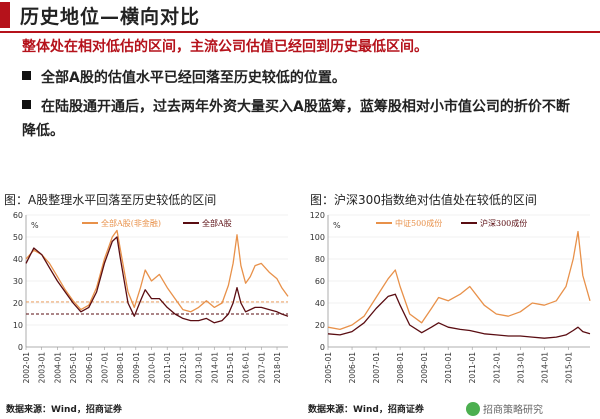  I want to click on source-left: 数据来源：Wind，招商证券, so click(64, 410).